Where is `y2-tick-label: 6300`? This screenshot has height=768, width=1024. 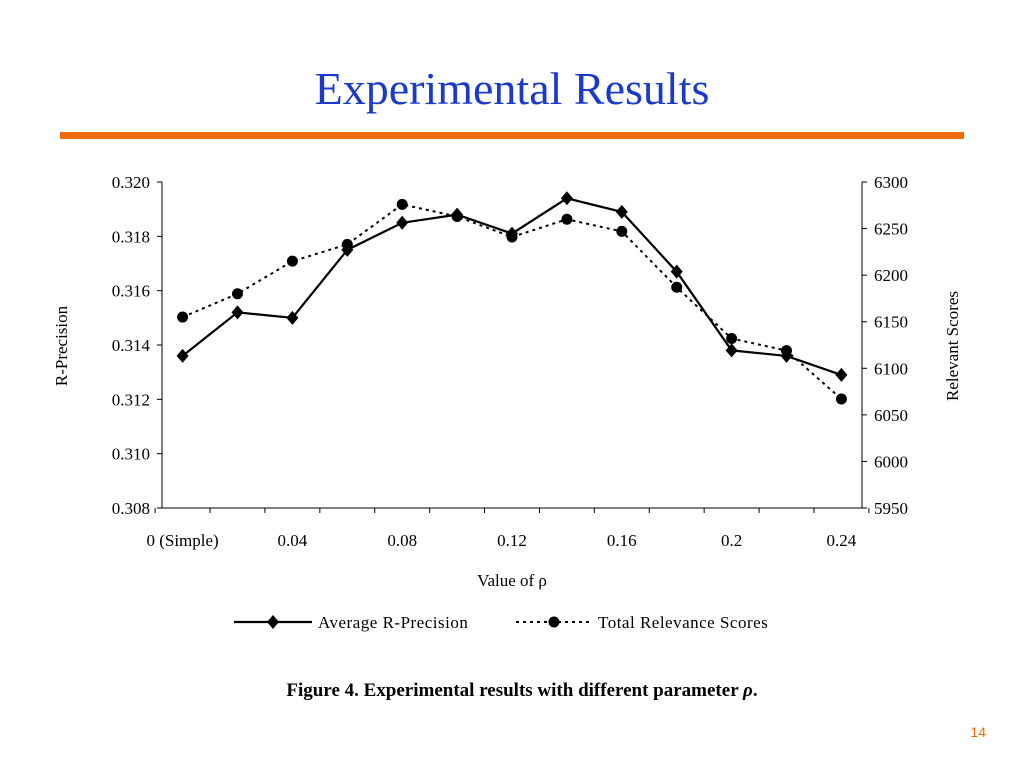 y2-tick-label: 6300 is located at coordinates (891, 182).